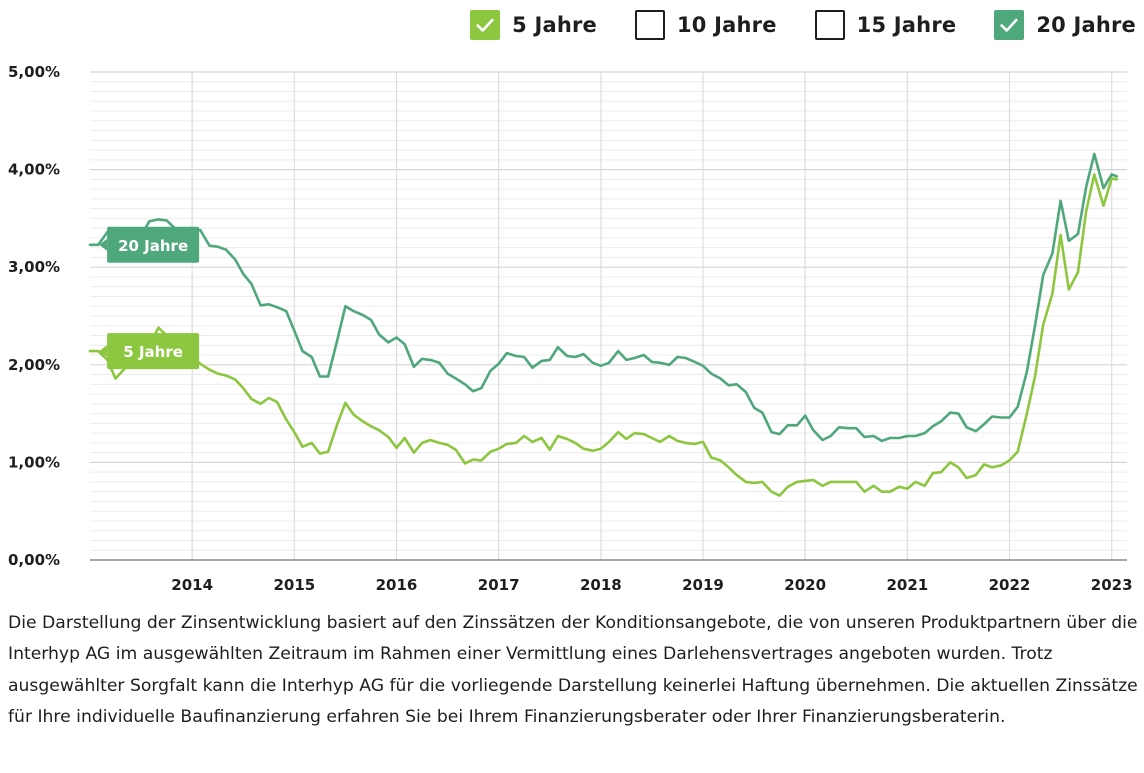  What do you see at coordinates (192, 585) in the screenshot?
I see `x-tick-label: 2014` at bounding box center [192, 585].